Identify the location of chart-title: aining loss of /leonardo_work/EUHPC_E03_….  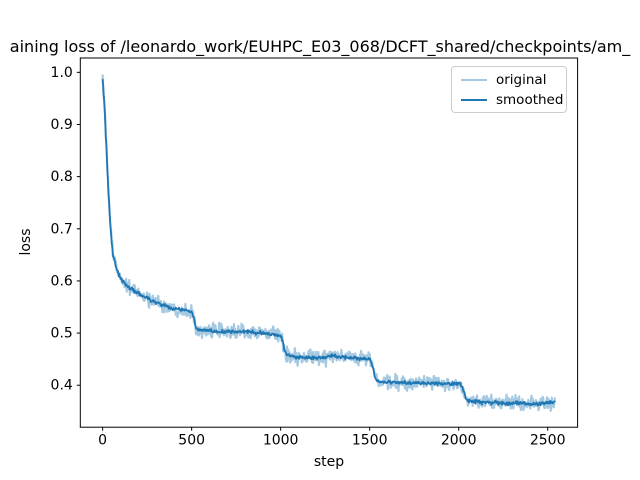
(320, 46).